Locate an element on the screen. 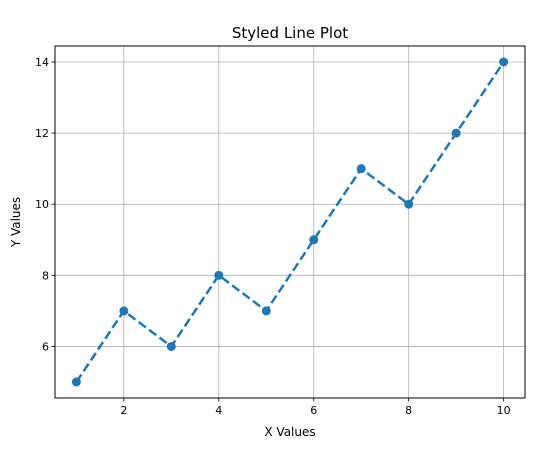 This screenshot has height=453, width=557. y-tick-label: 14 is located at coordinates (42, 62).